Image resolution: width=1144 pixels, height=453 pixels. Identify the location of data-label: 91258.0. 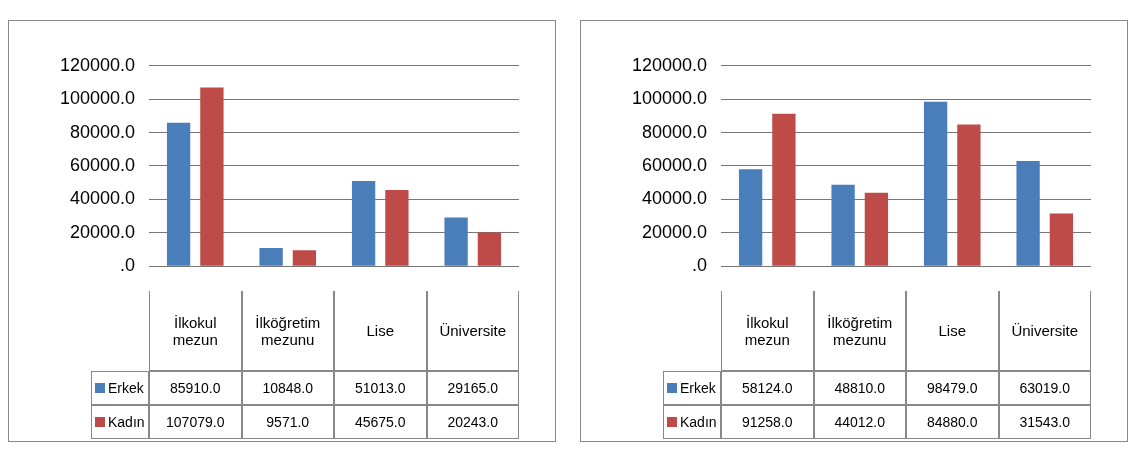
(767, 422).